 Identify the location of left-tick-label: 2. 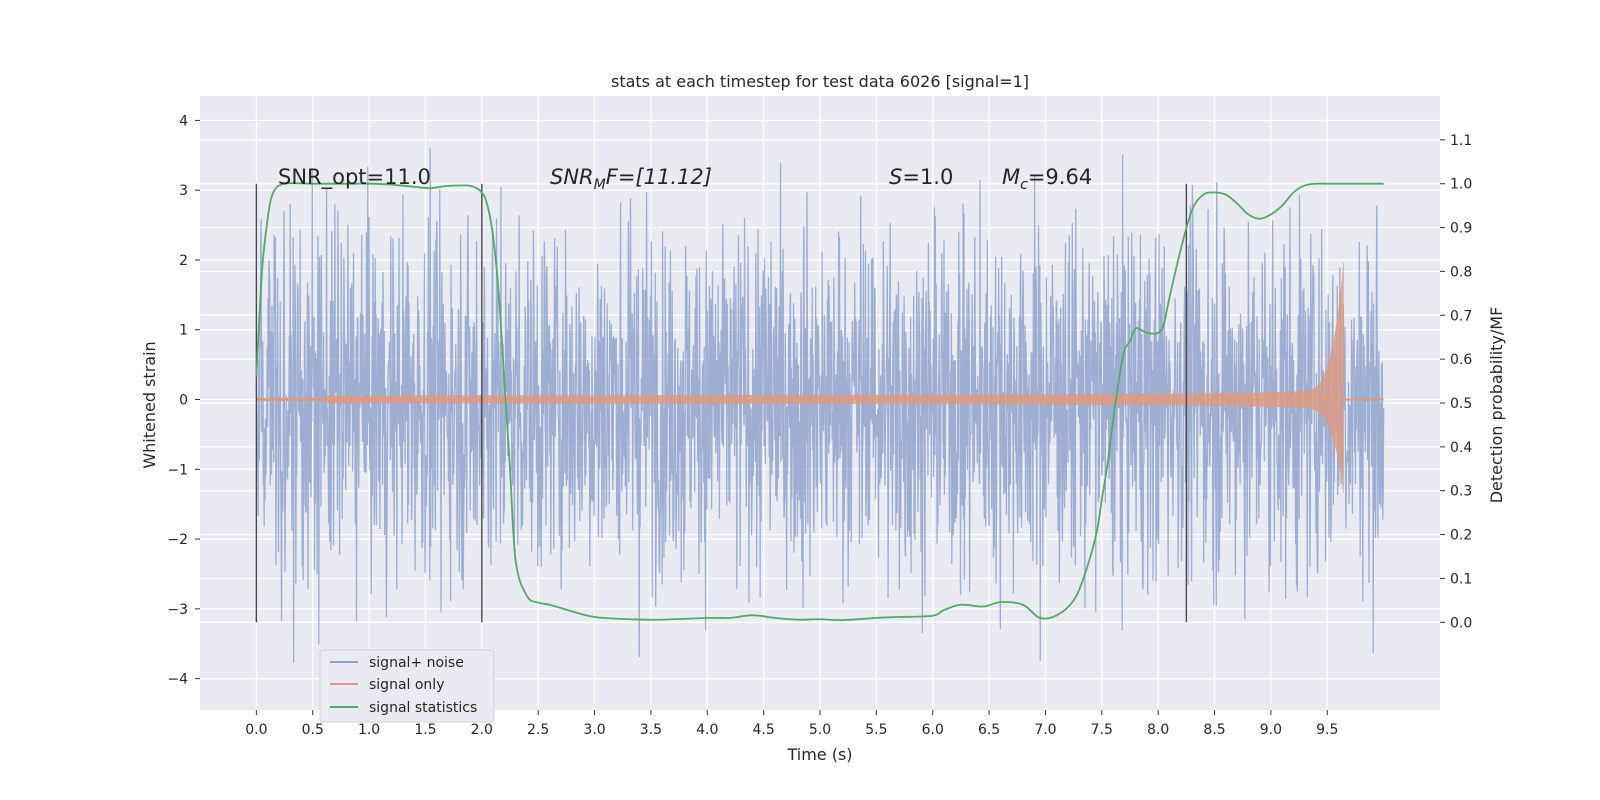
(183, 261).